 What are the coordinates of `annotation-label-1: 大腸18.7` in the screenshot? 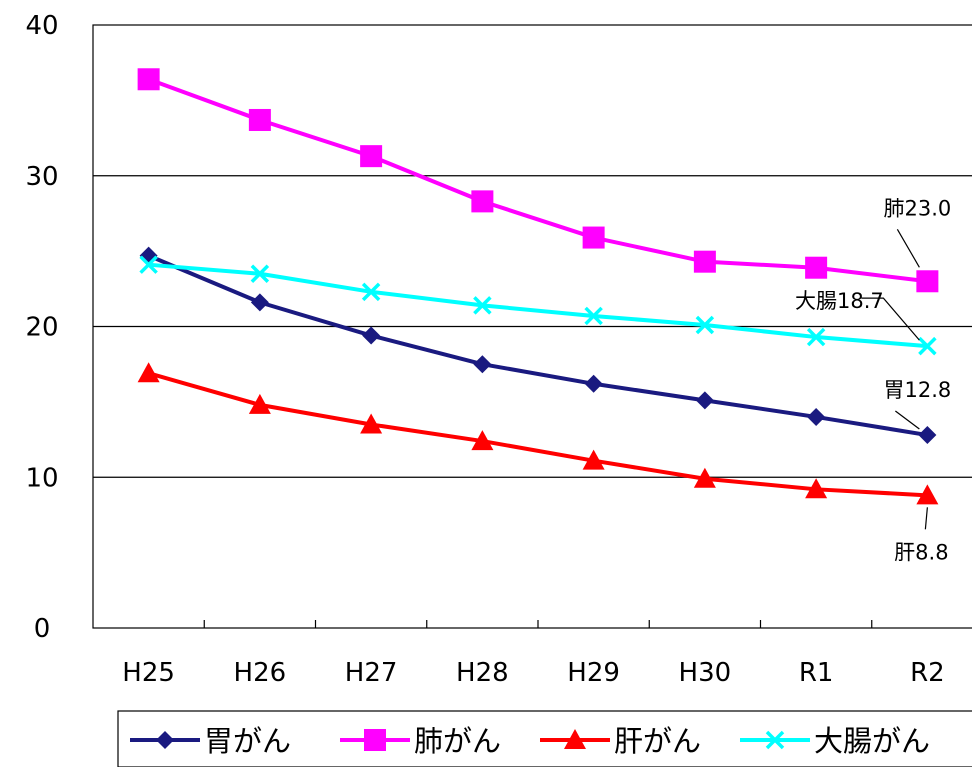 It's located at (839, 301).